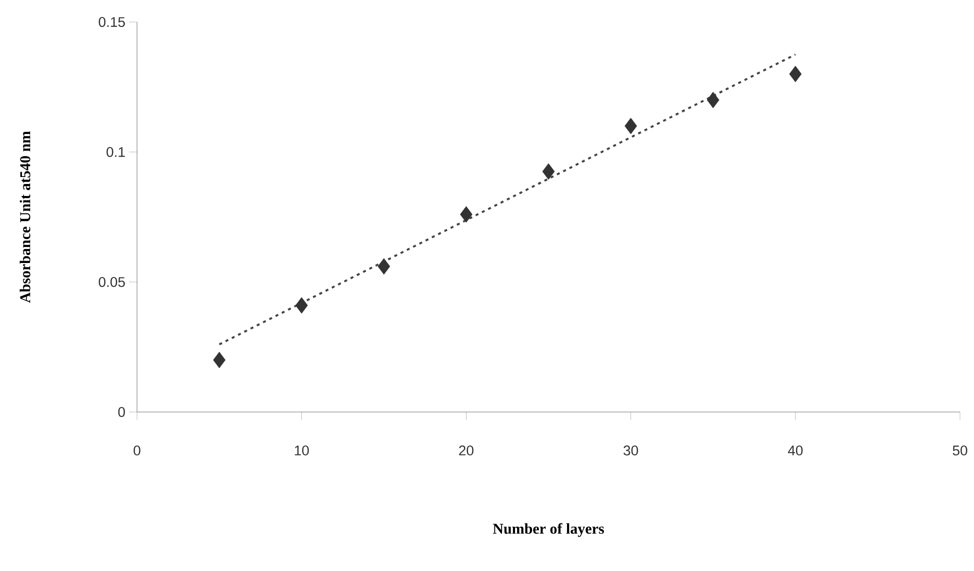  I want to click on x-axis-title: Number of layers, so click(548, 530).